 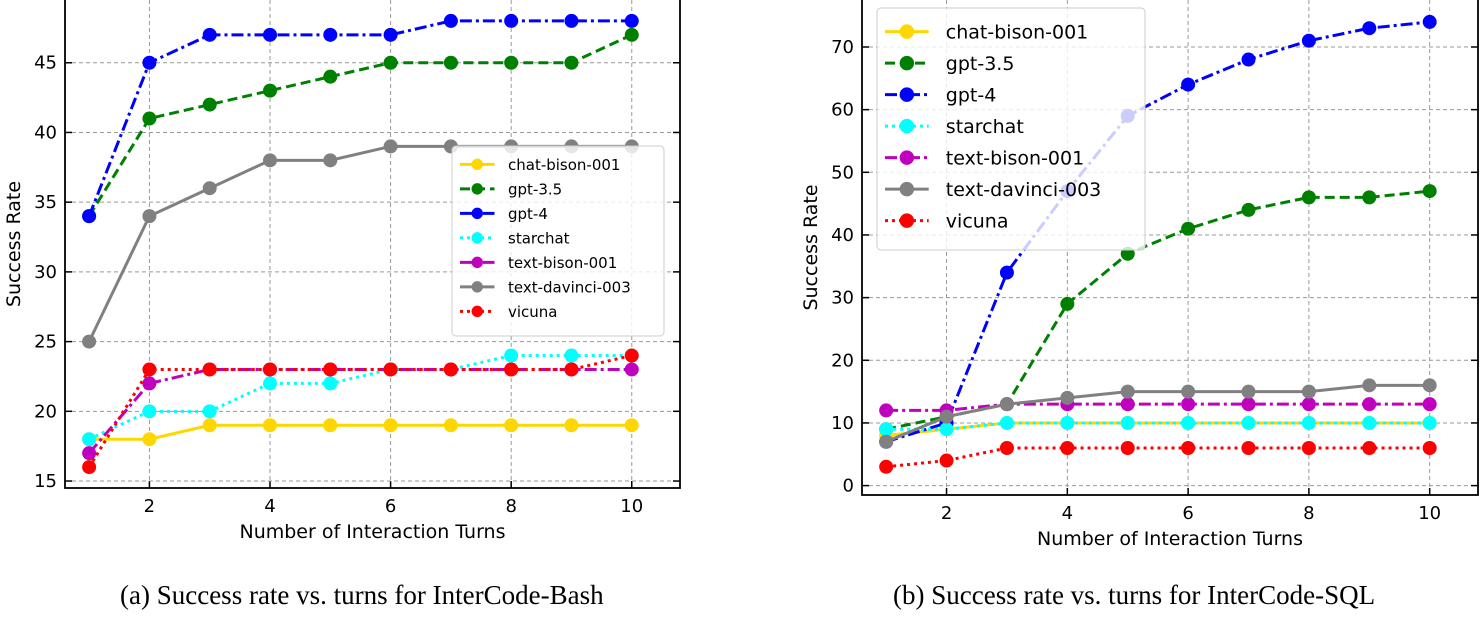 I want to click on y-tick-label: 40, so click(x=45, y=132).